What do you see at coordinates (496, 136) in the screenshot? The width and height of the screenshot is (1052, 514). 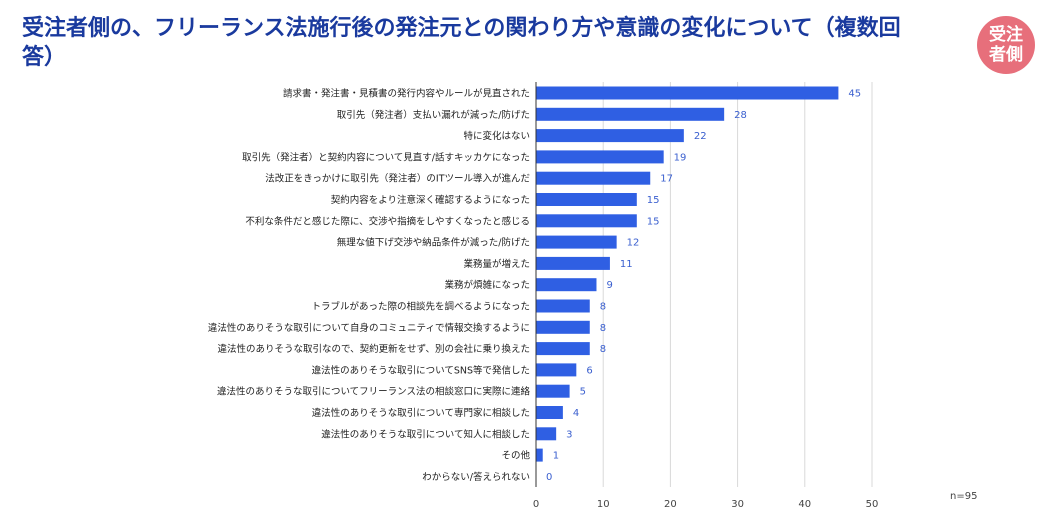 I see `category-label: 特に変化はない` at bounding box center [496, 136].